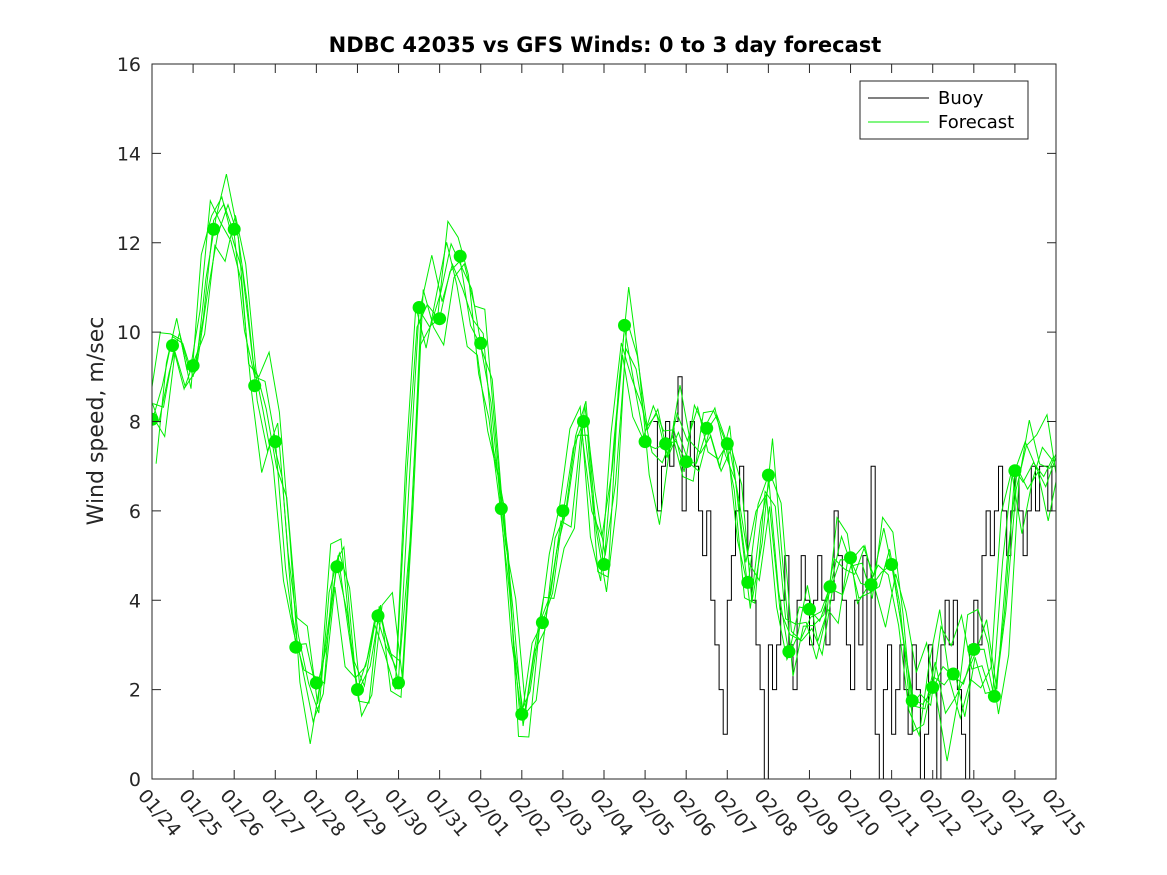 The height and width of the screenshot is (875, 1167). I want to click on y-tick-label: 8, so click(135, 423).